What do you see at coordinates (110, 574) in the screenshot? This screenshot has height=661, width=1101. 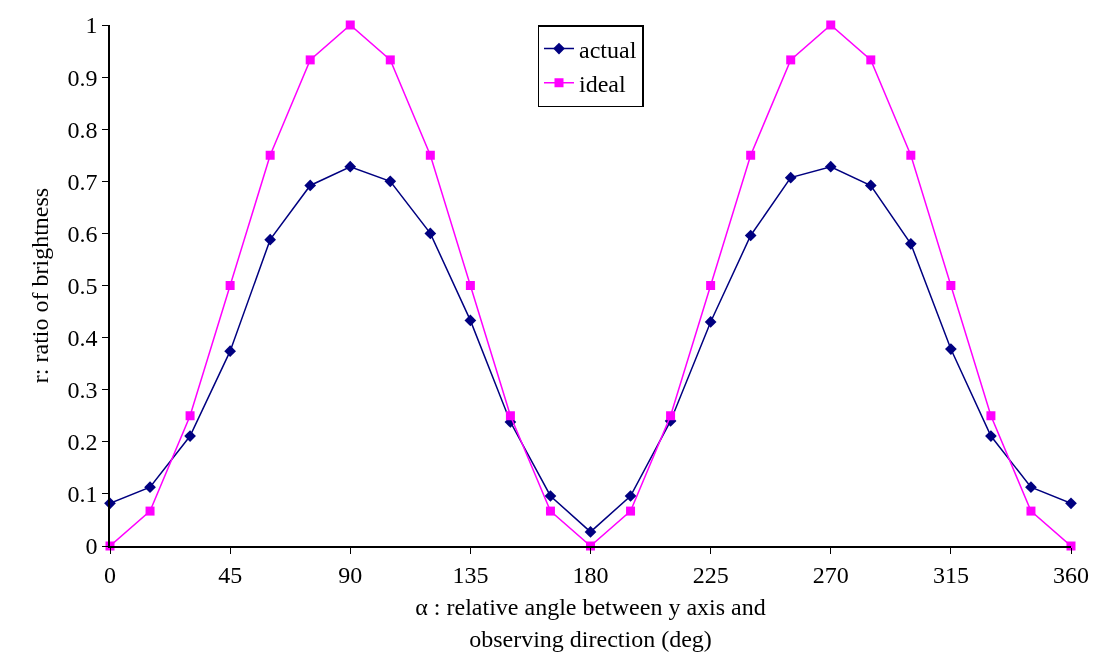 I see `x-tick-label: 0` at bounding box center [110, 574].